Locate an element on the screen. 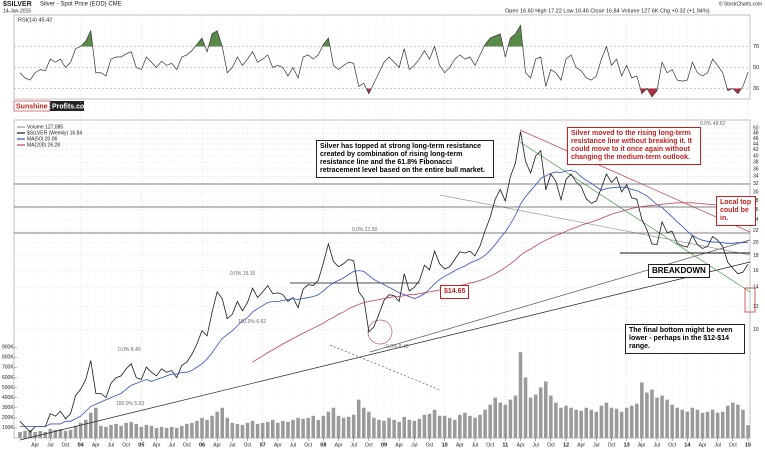 The height and width of the screenshot is (449, 765). y2-tick-label: 100K is located at coordinates (8, 428).